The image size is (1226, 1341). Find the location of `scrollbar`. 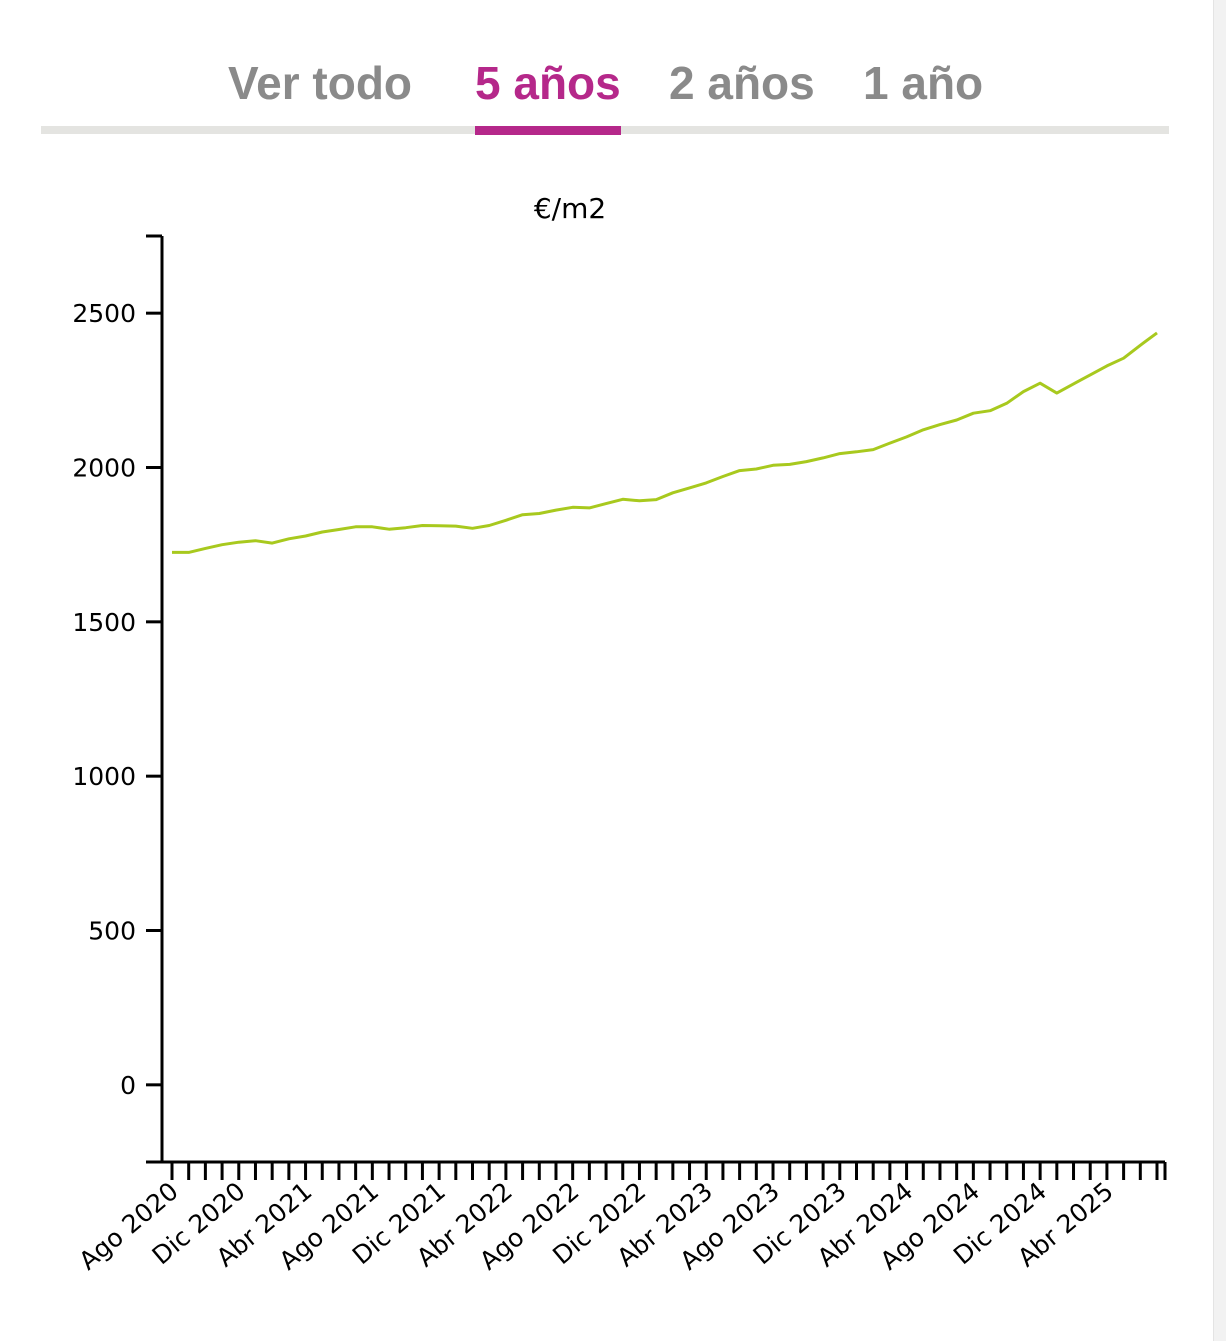

scrollbar is located at coordinates (1219, 670).